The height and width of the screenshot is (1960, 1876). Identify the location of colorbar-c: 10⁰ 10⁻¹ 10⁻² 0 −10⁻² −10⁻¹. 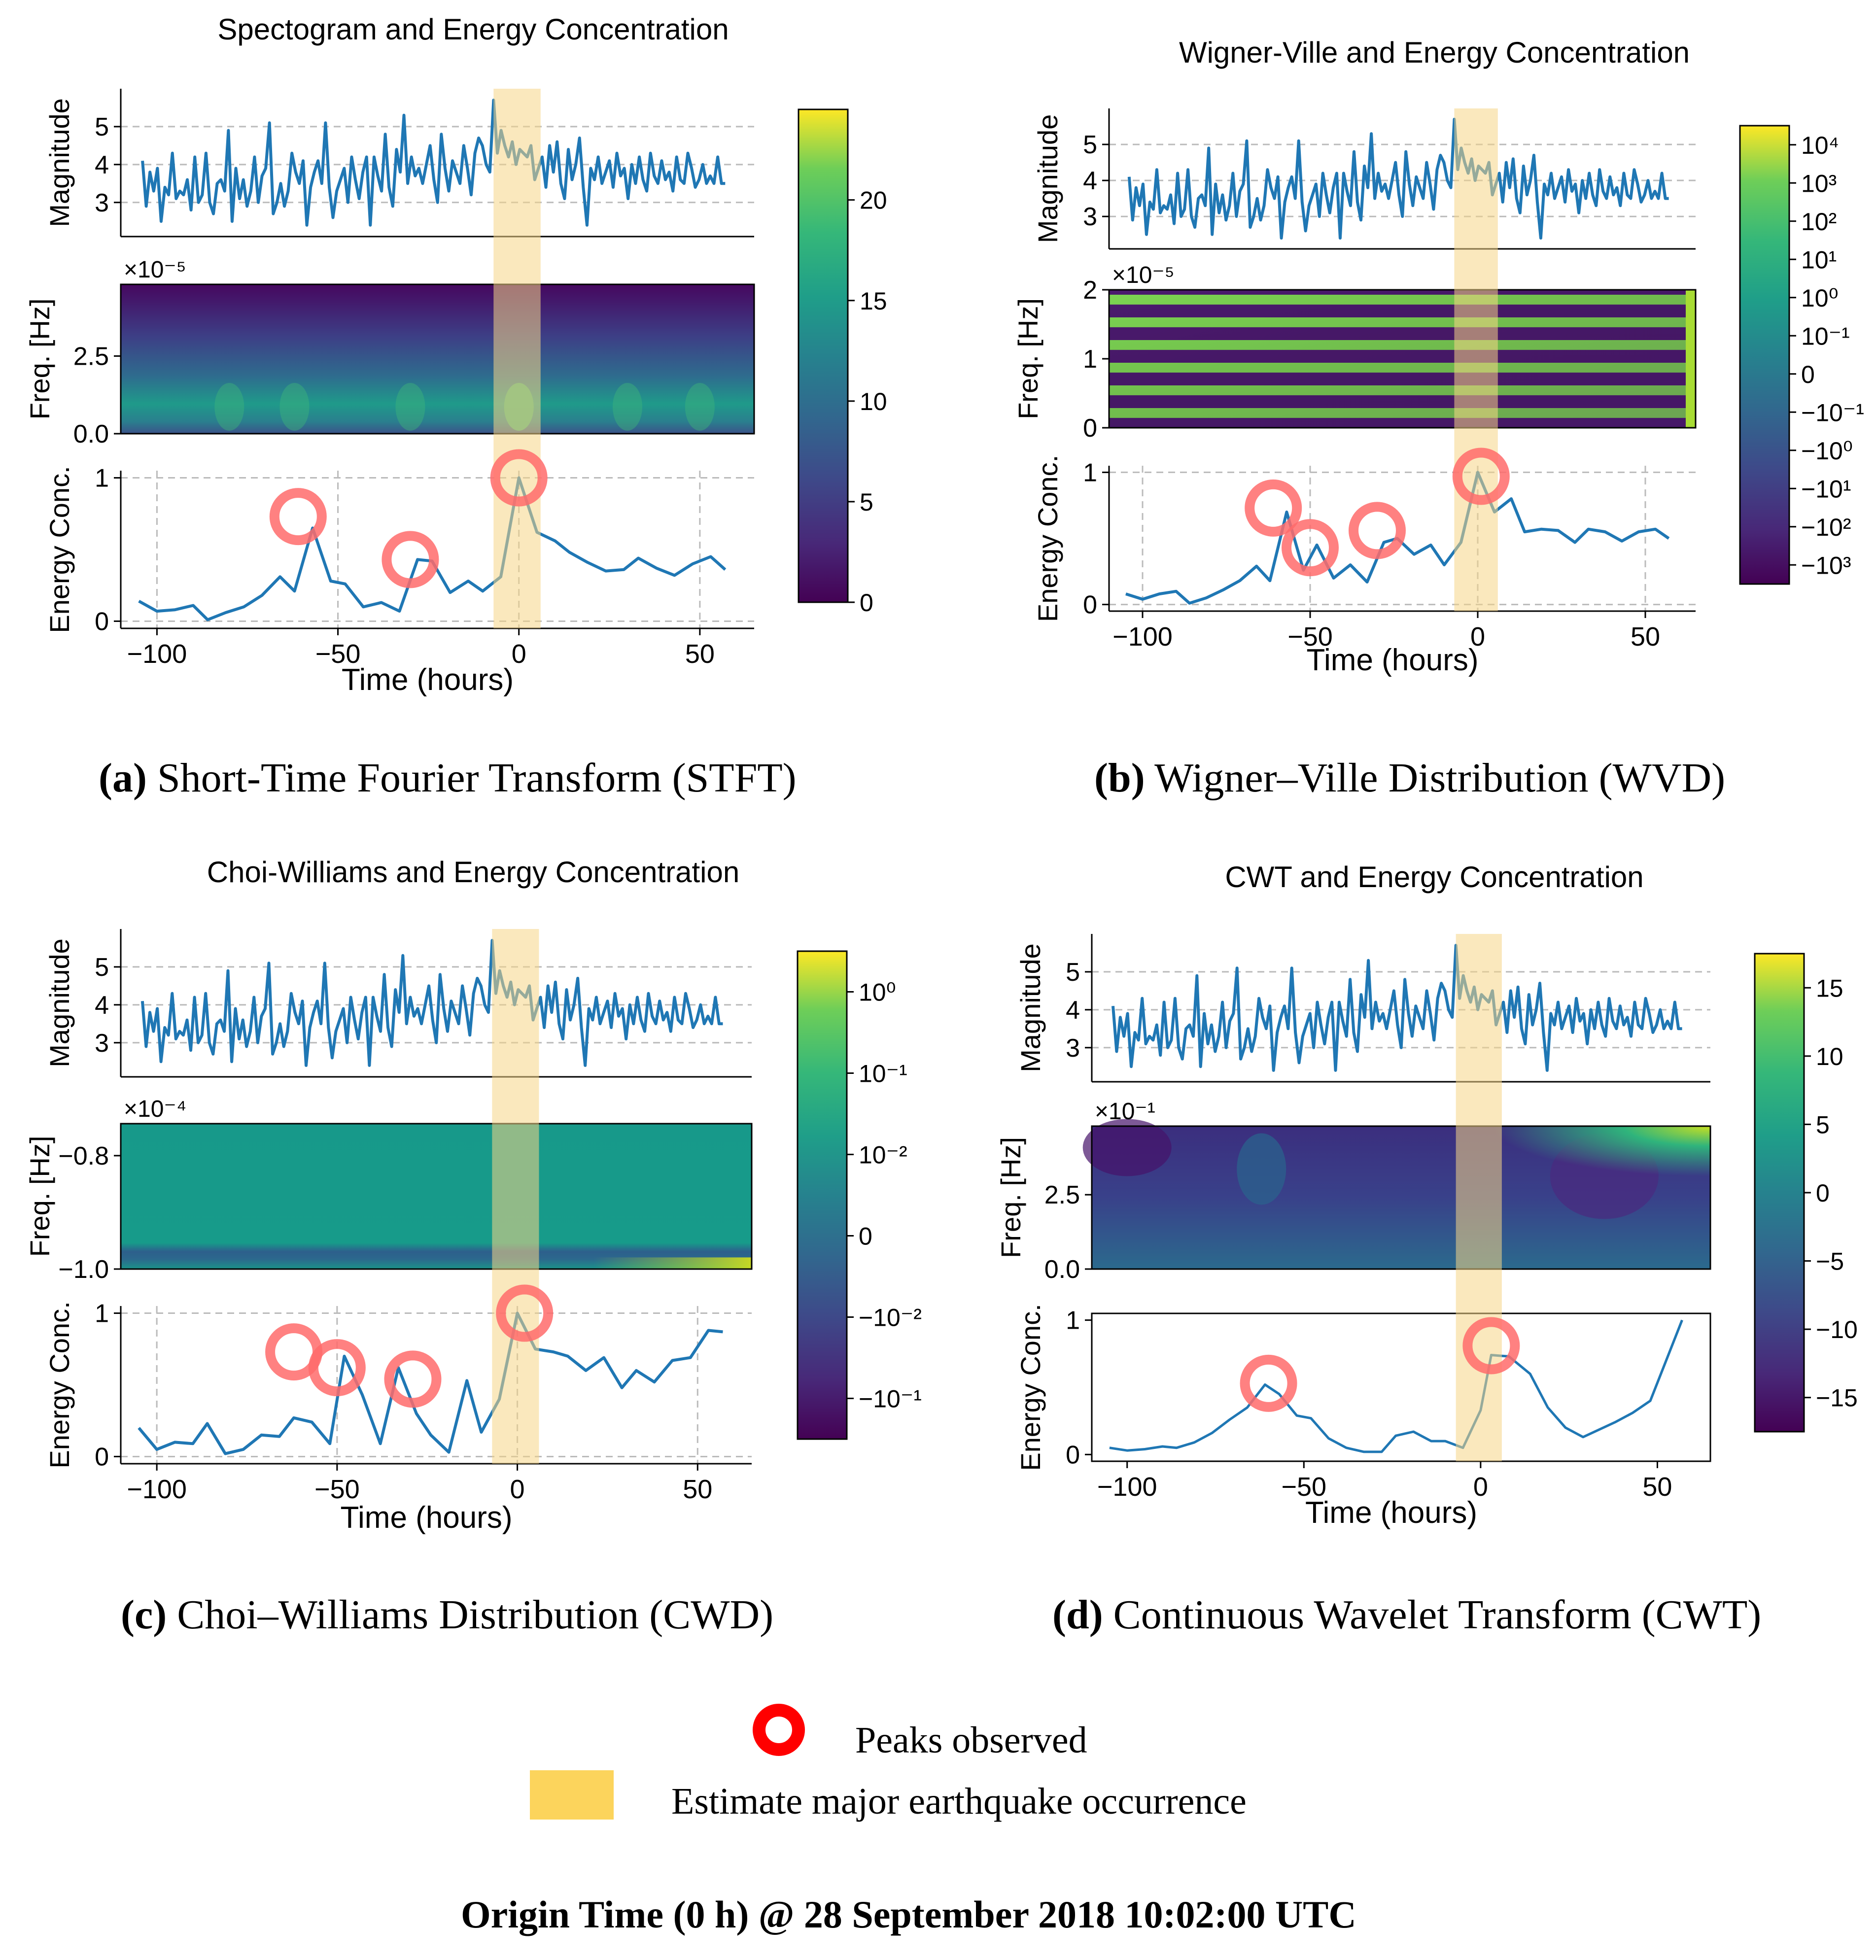
(859, 1195).